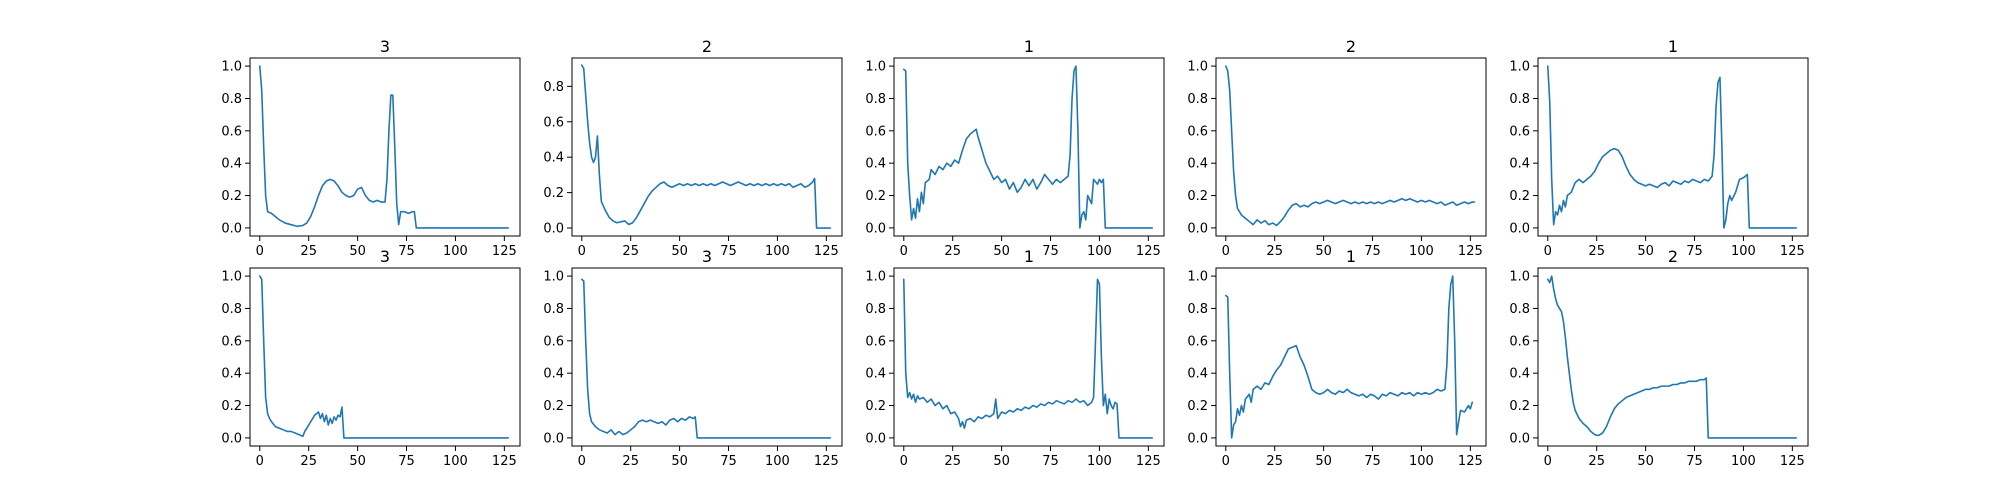  I want to click on chart-panel: 0 25 50 75 100 125 0.0 0.2 0.4 0.6 0.8 1.0 3, so click(693, 358).